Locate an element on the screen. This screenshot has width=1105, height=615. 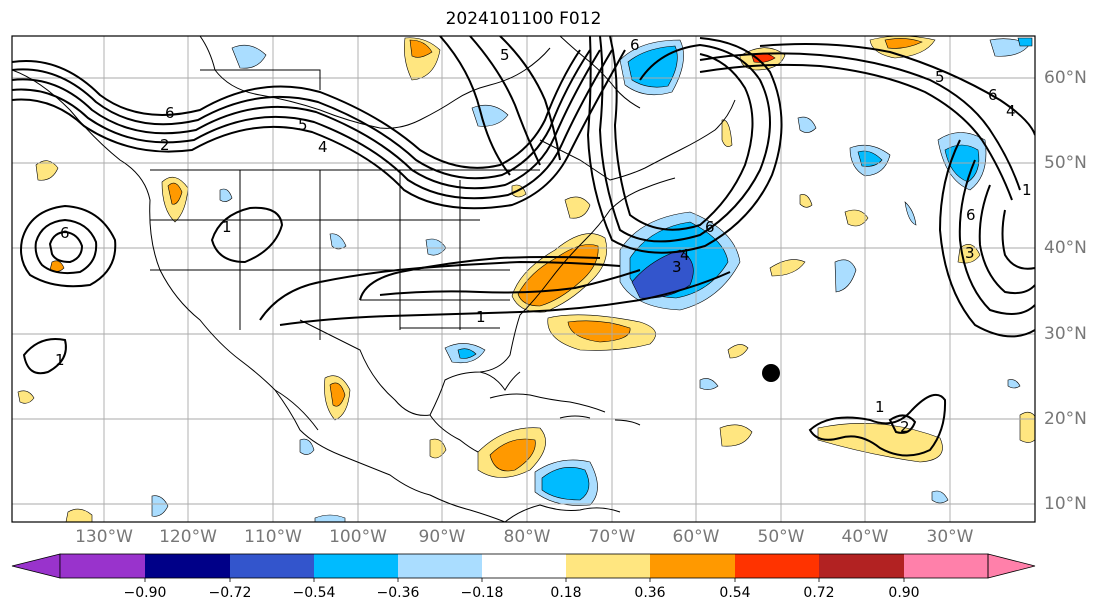
location-marker is located at coordinates (771, 373).